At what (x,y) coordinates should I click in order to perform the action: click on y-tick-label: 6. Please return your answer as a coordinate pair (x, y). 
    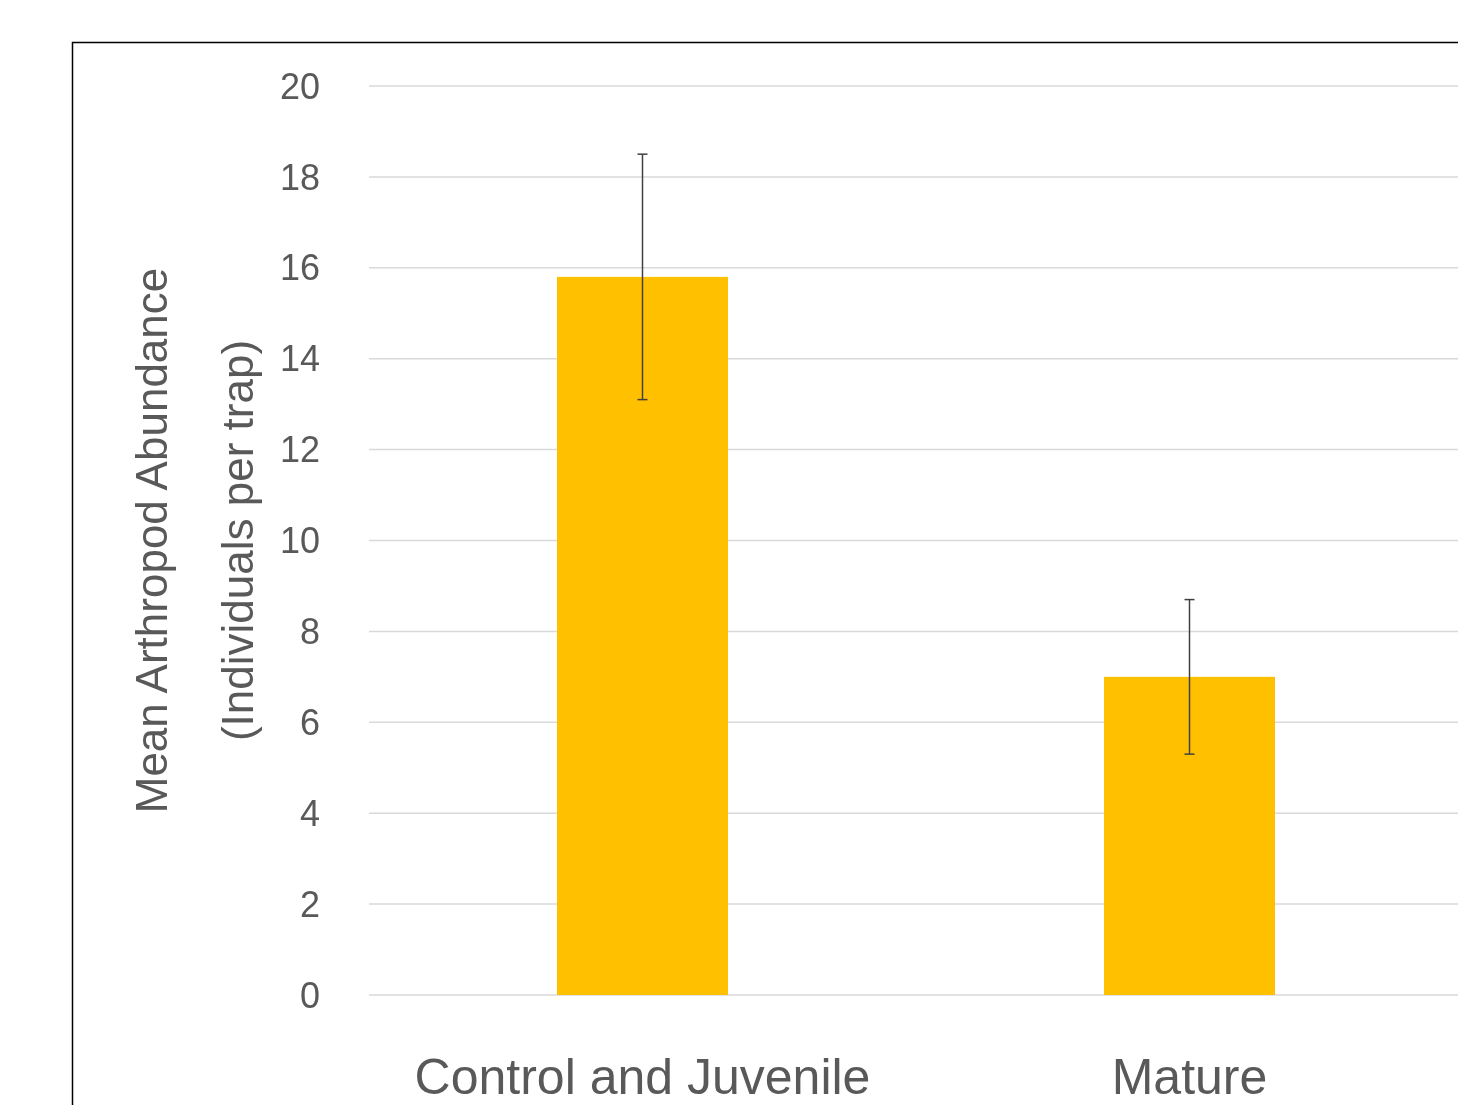
    Looking at the image, I should click on (309, 722).